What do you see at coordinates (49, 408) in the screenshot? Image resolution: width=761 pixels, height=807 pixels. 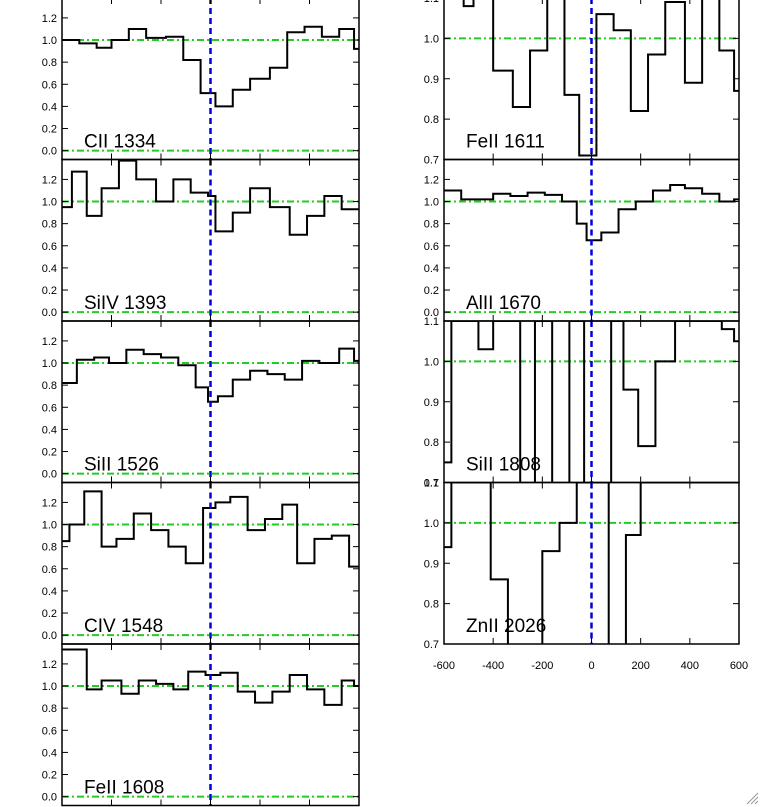 I see `ytick-label-siii-1526-3: 0.6` at bounding box center [49, 408].